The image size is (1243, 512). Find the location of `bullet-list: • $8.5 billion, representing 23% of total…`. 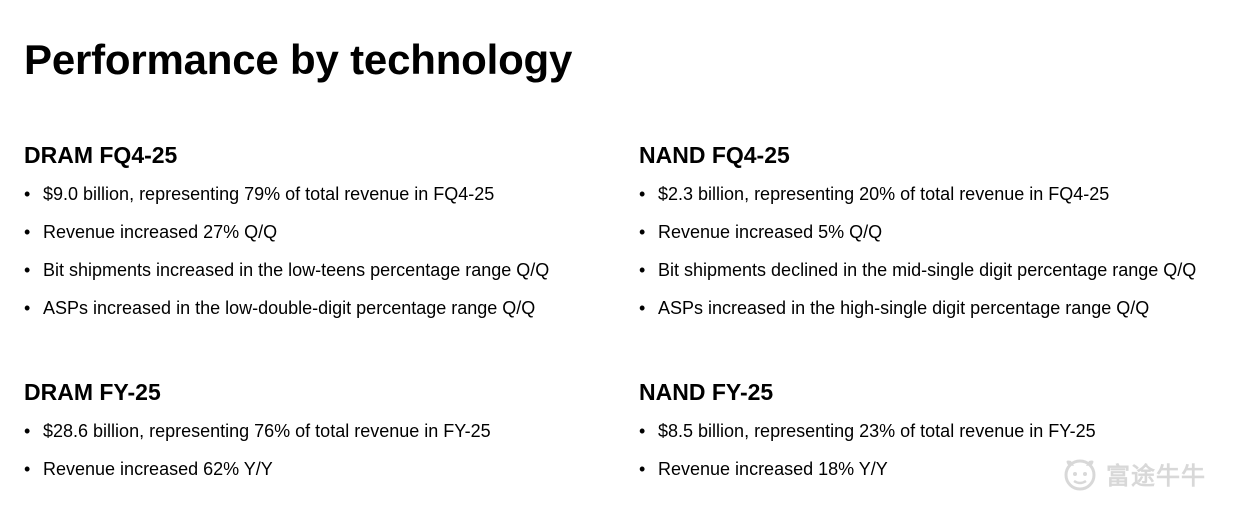

bullet-list: • $8.5 billion, representing 23% of total… is located at coordinates (867, 450).